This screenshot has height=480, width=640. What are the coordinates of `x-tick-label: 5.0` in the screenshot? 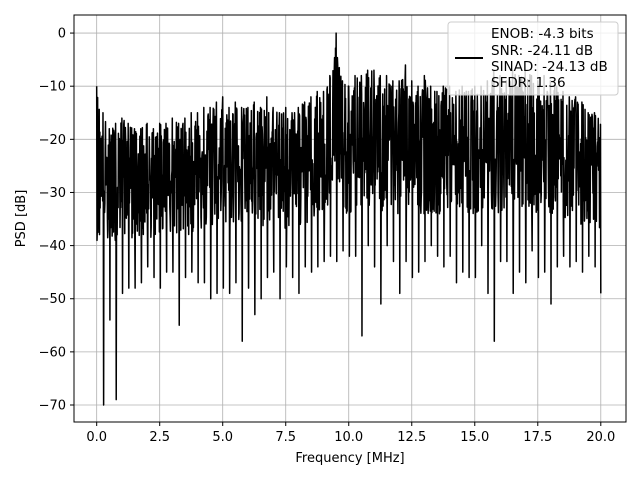 It's located at (222, 437).